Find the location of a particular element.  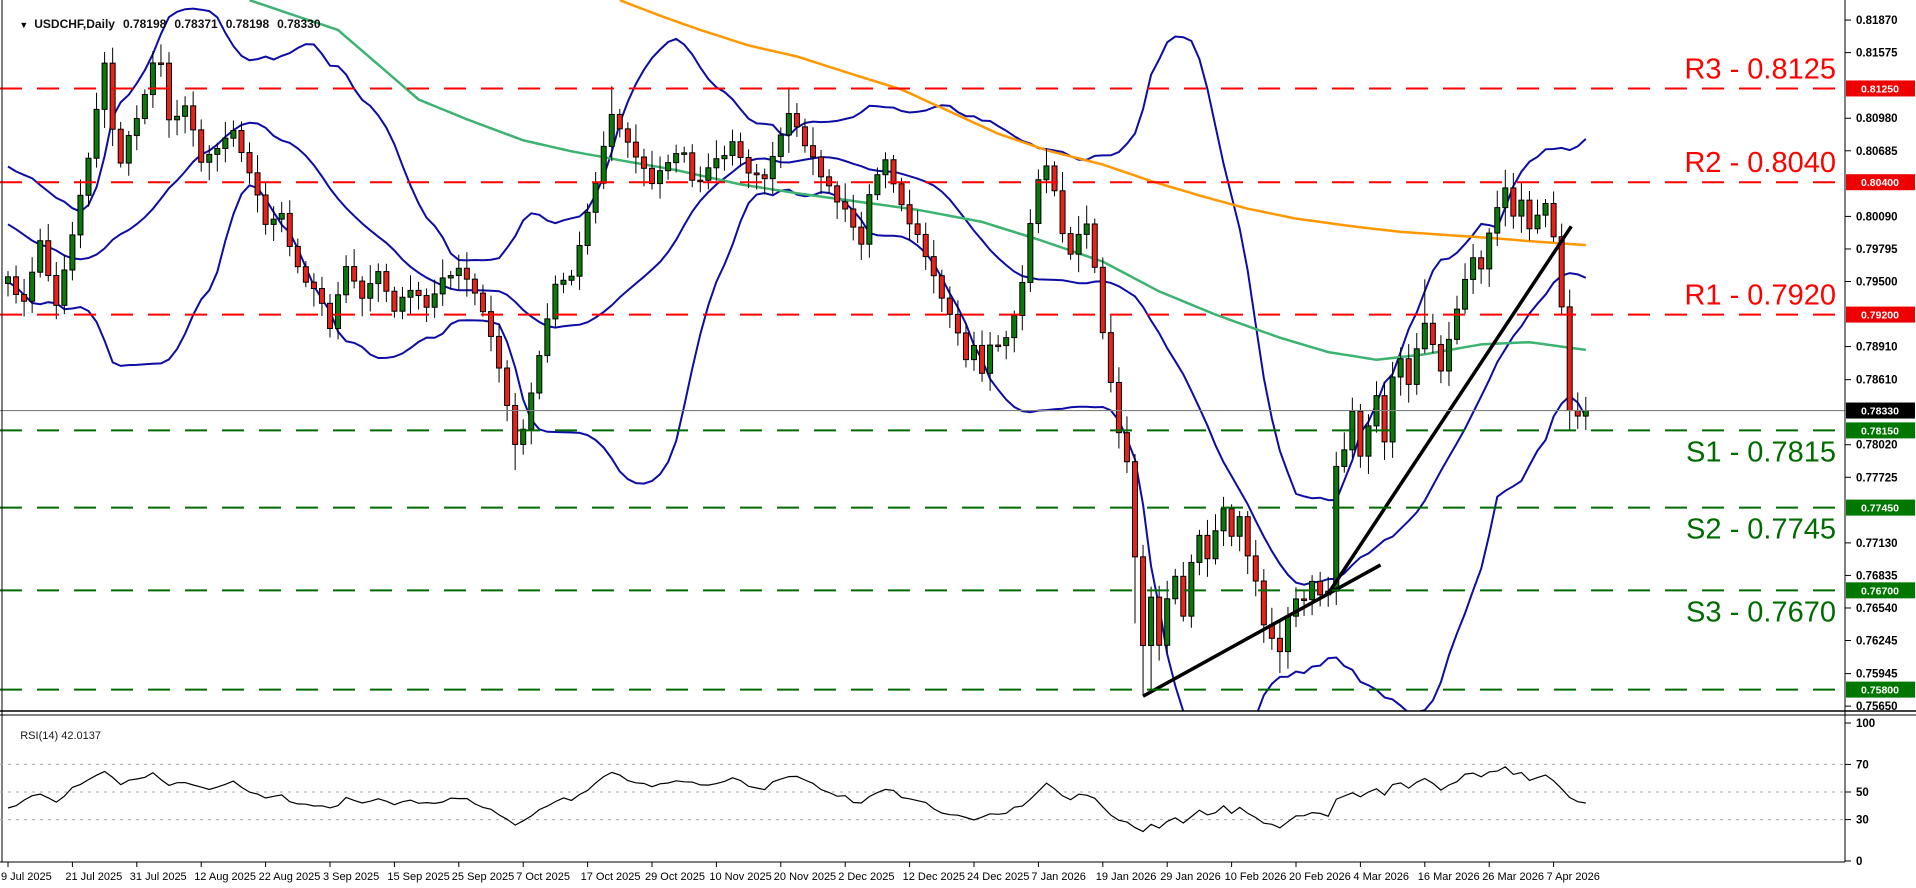

date-label: 3 Sep 2025 is located at coordinates (351, 877).